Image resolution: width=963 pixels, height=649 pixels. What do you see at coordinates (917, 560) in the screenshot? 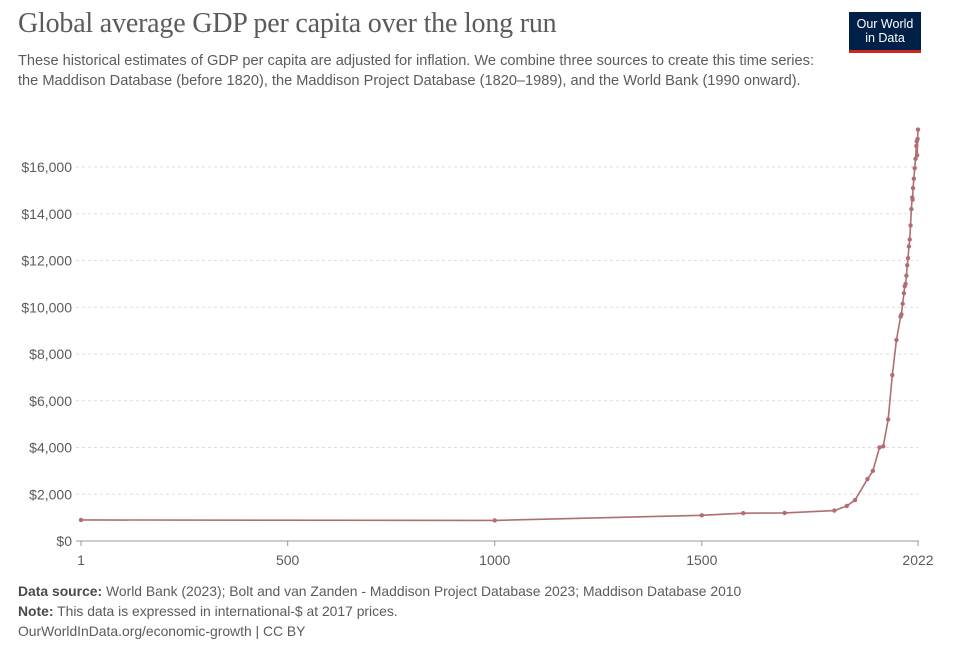
I see `x-tick-label: 2022` at bounding box center [917, 560].